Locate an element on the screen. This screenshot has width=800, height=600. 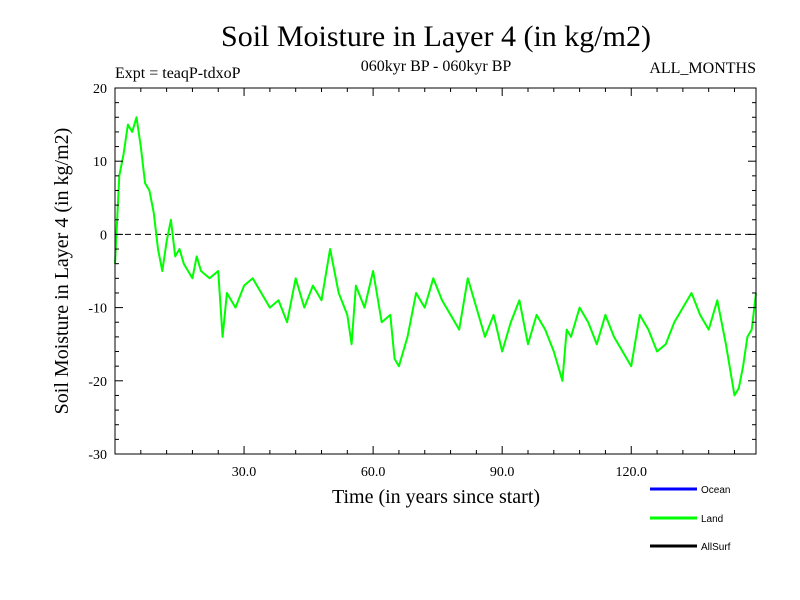
y-tick-label: -10 is located at coordinates (97, 309).